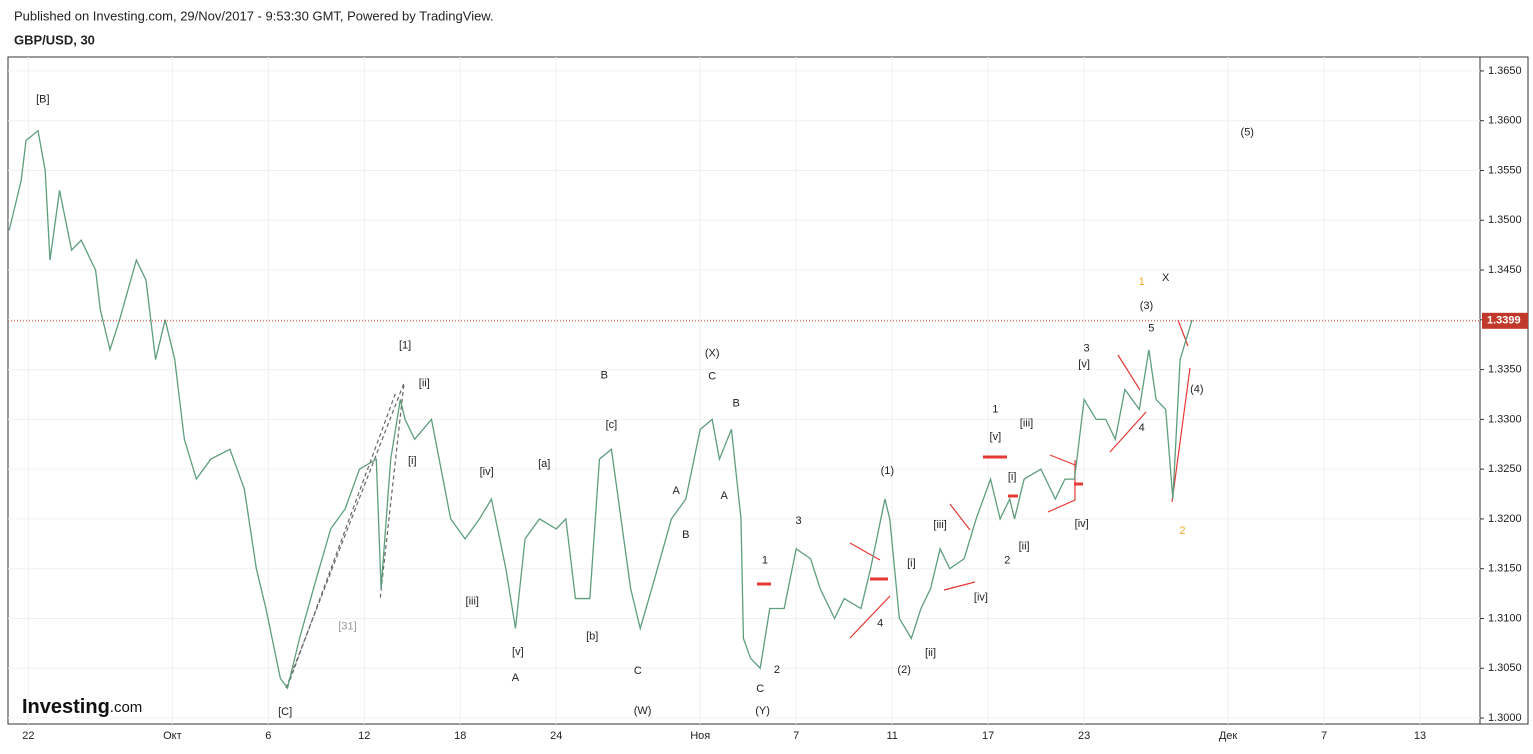 The width and height of the screenshot is (1533, 754). What do you see at coordinates (556, 736) in the screenshot?
I see `x-tick-label: 24` at bounding box center [556, 736].